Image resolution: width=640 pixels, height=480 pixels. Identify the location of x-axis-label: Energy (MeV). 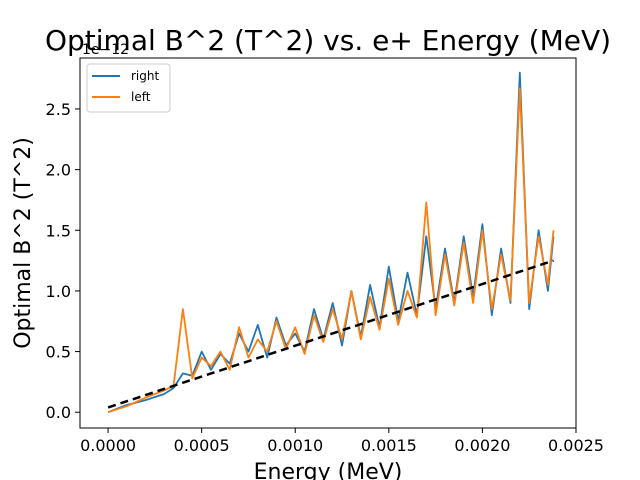
(328, 470).